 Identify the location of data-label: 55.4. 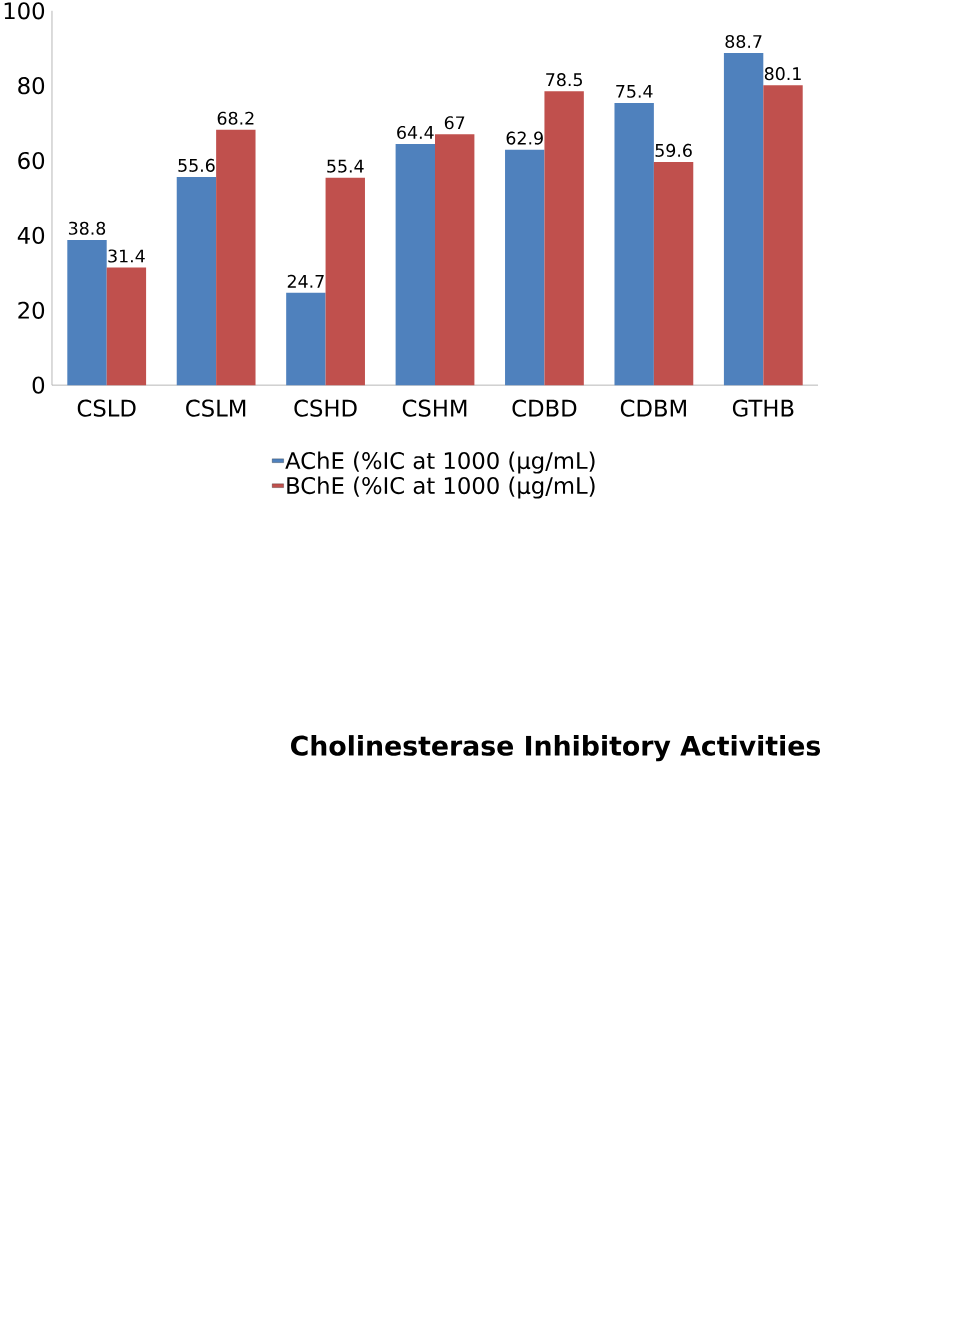
(345, 166).